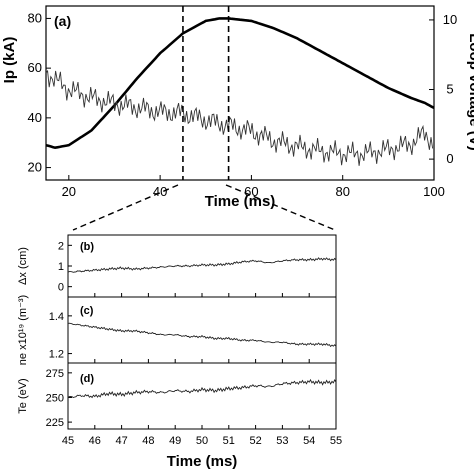  I want to click on dx-series-line, so click(202, 265).